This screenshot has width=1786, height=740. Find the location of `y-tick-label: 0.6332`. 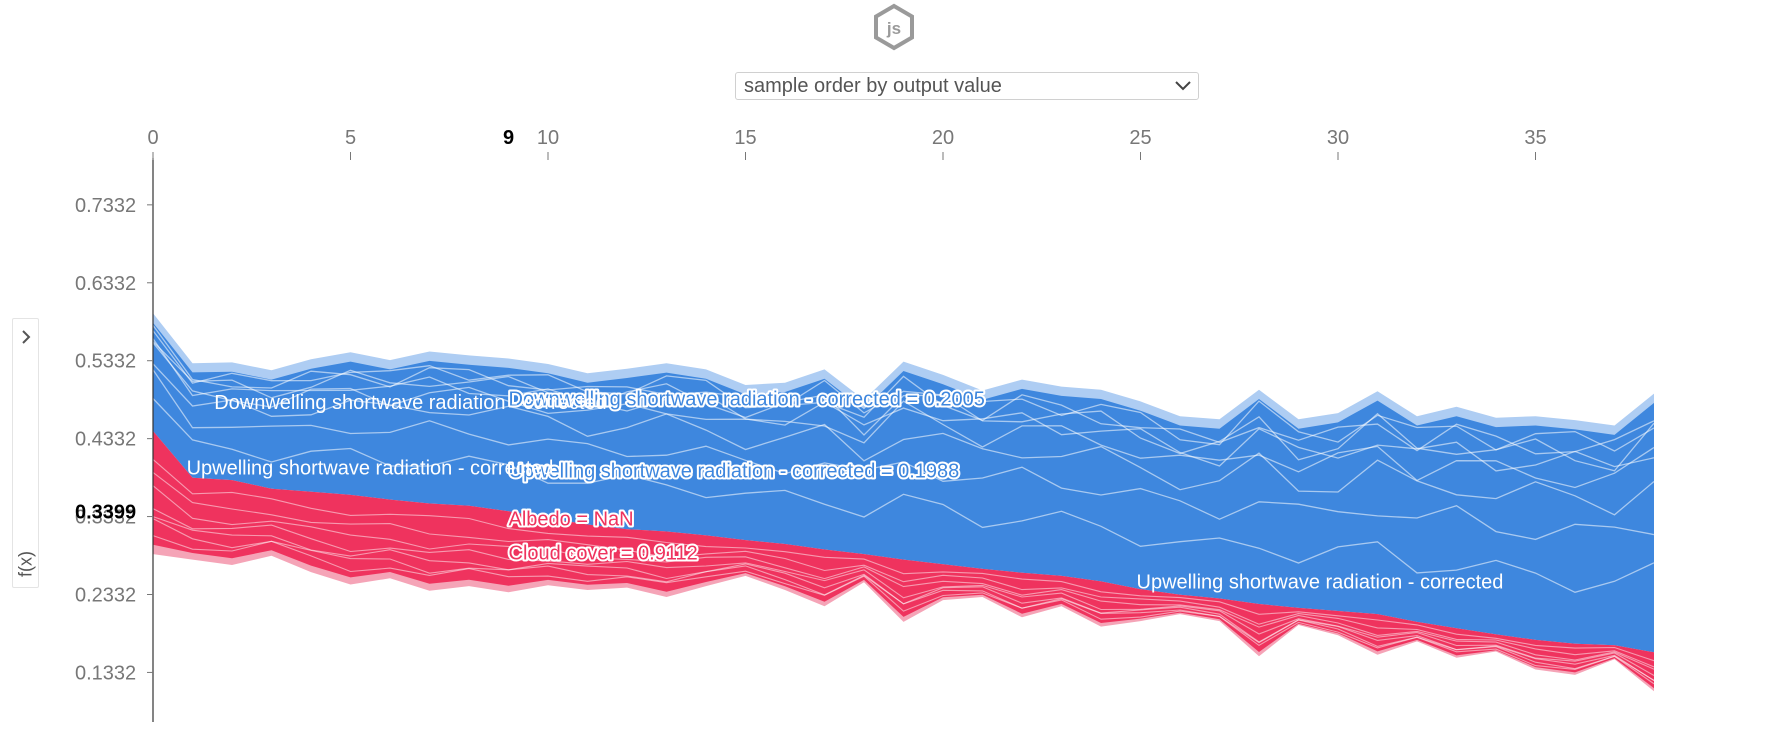

y-tick-label: 0.6332 is located at coordinates (105, 284).